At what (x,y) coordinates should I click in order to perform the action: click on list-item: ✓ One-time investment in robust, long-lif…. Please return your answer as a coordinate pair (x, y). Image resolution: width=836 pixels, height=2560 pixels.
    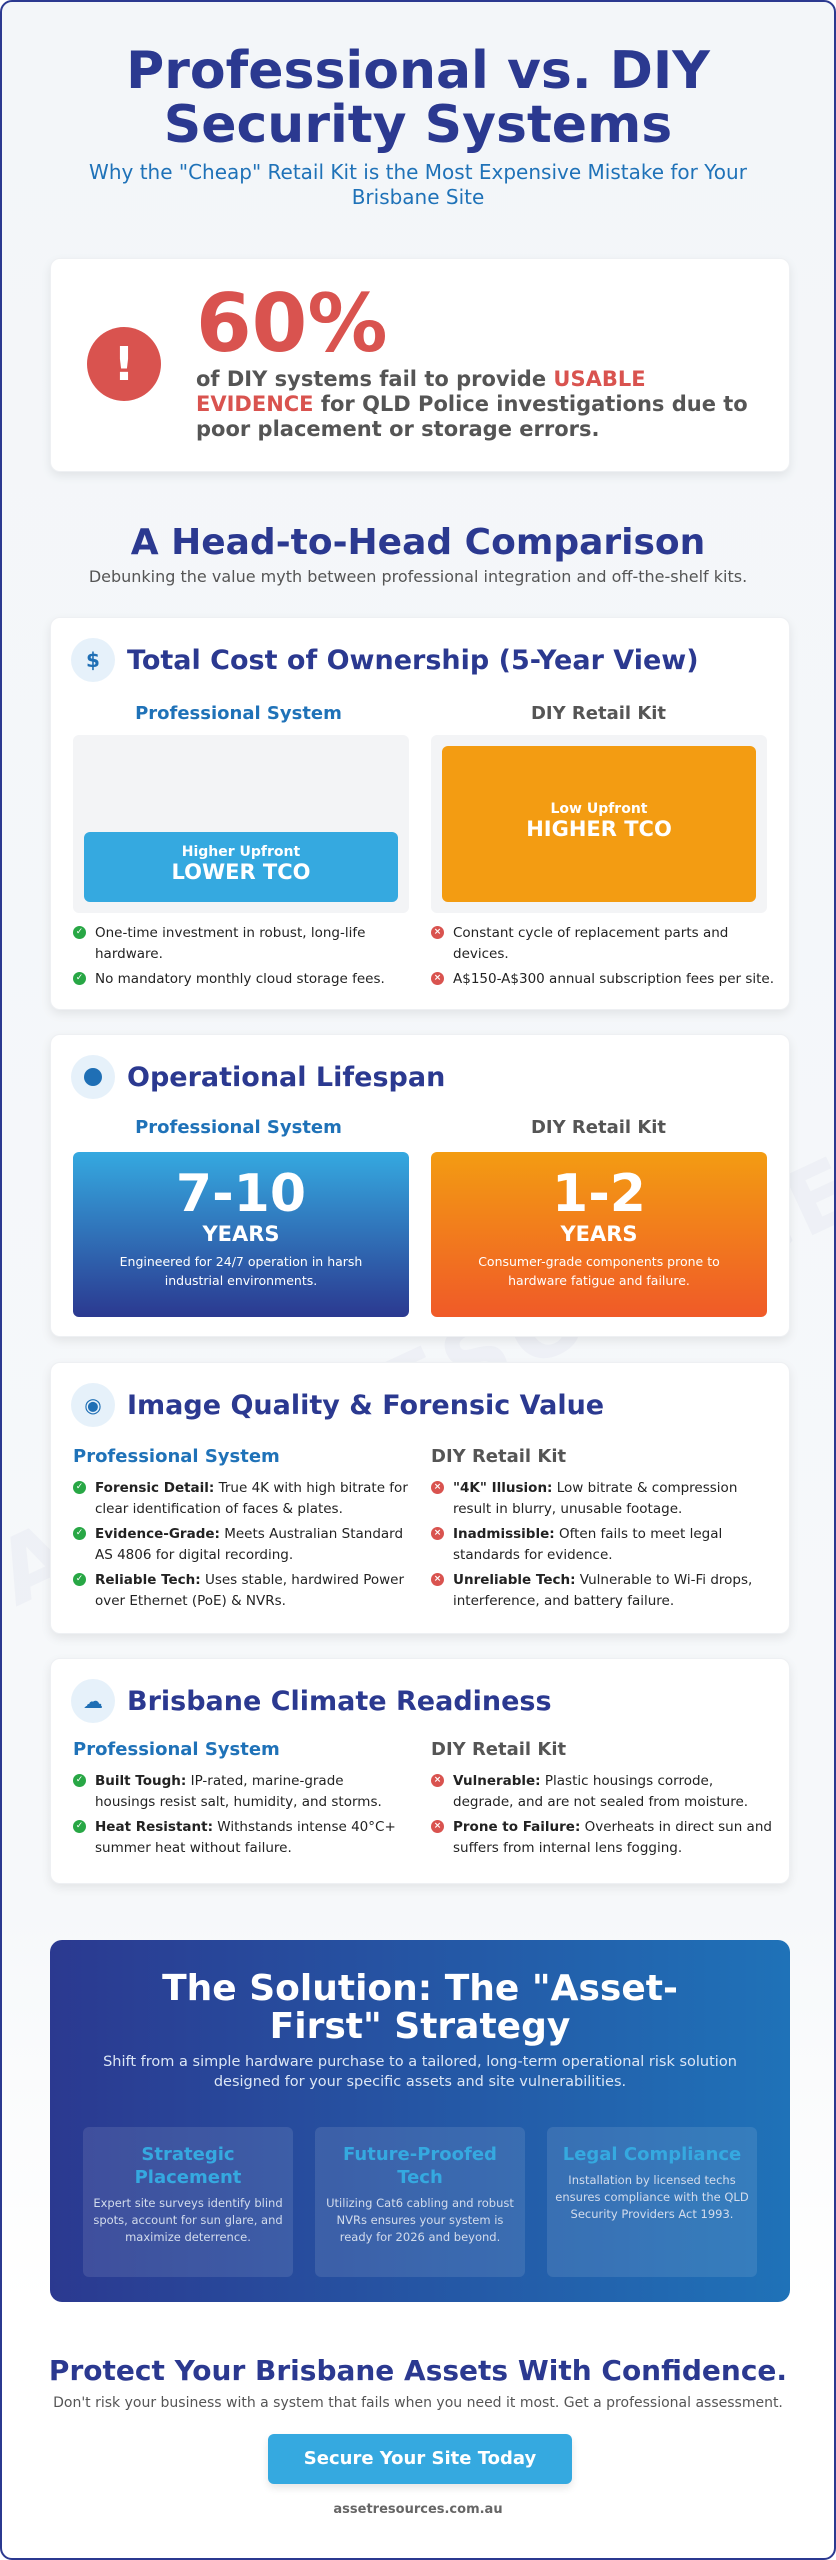
    Looking at the image, I should click on (238, 944).